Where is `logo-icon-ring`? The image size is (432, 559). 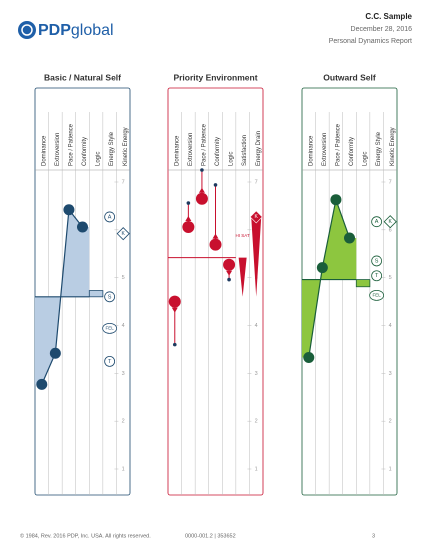
logo-icon-ring is located at coordinates (27, 30).